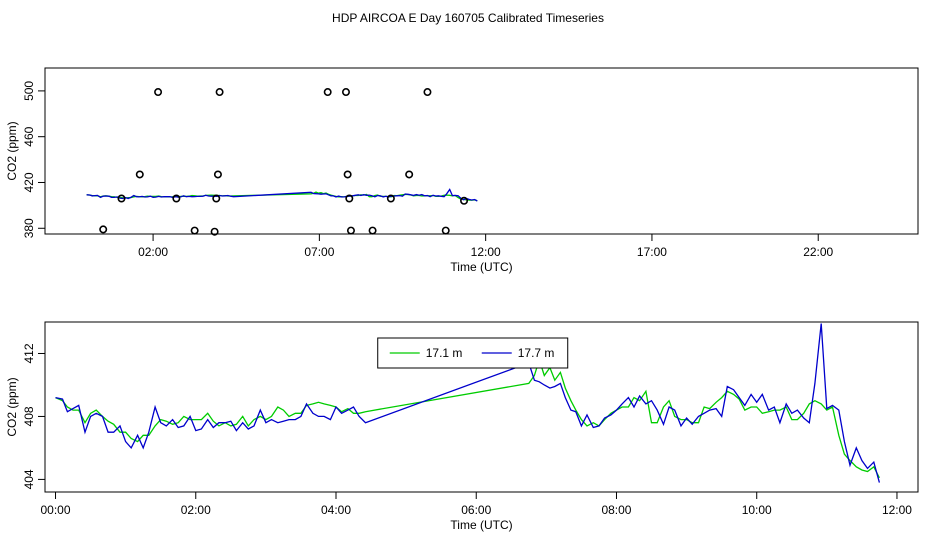 Image resolution: width=936 pixels, height=540 pixels. What do you see at coordinates (29, 228) in the screenshot?
I see `panel1-y-tick-label: 380` at bounding box center [29, 228].